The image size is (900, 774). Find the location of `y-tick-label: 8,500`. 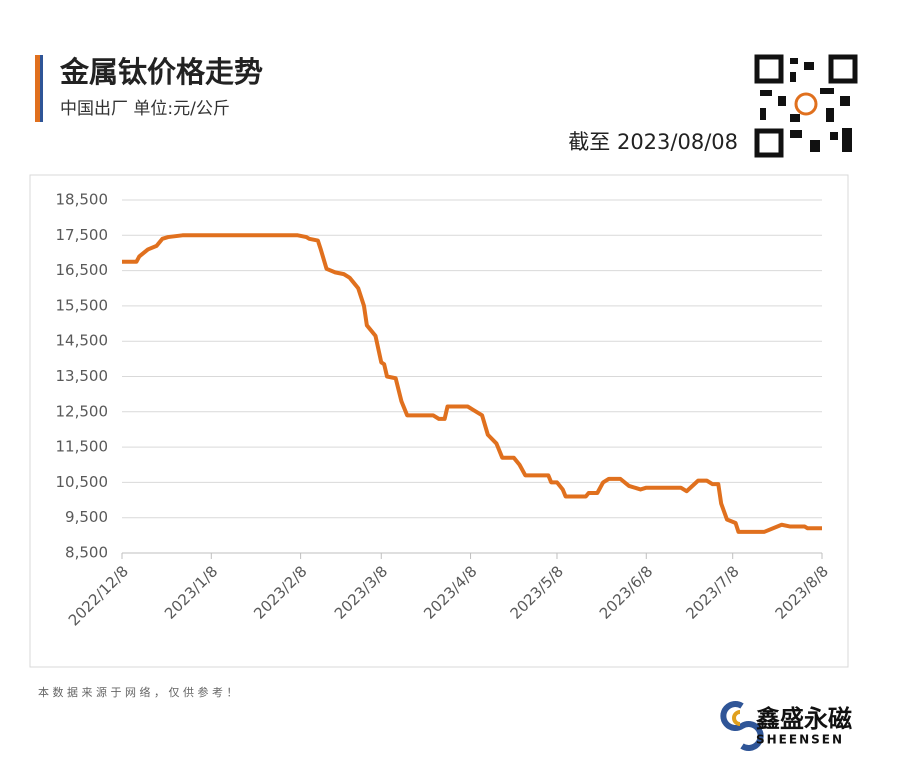

y-tick-label: 8,500 is located at coordinates (86, 553).